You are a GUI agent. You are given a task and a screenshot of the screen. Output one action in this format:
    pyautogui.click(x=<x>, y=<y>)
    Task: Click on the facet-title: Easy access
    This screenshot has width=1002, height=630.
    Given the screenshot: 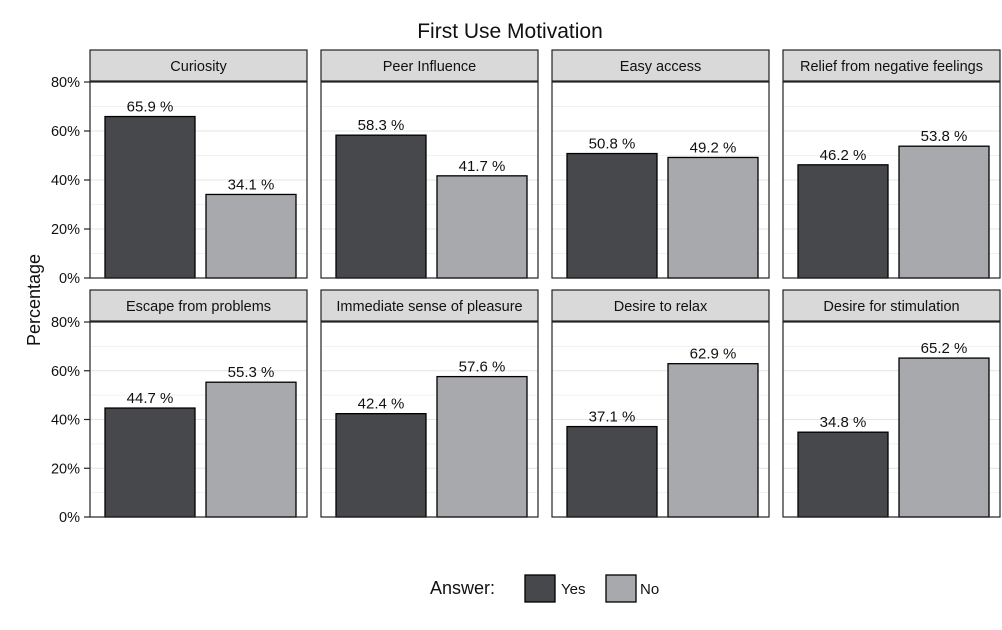 What is the action you would take?
    pyautogui.click(x=660, y=67)
    